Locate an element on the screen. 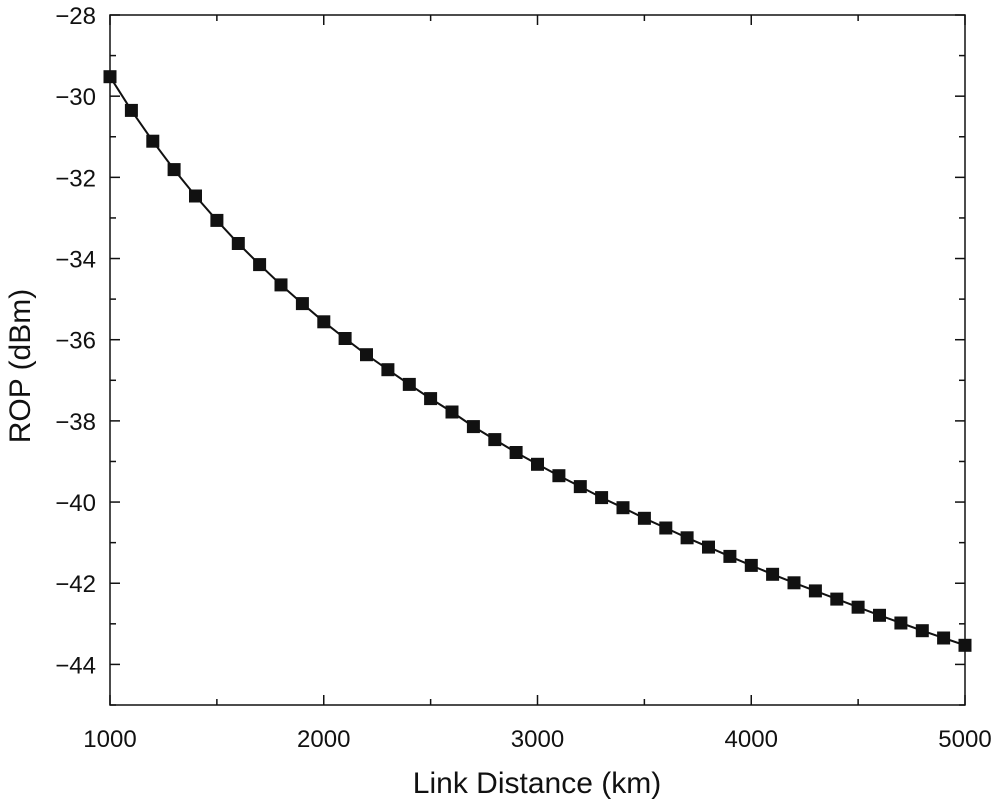 The width and height of the screenshot is (1000, 810). y-axis-title: ROP (dBm) is located at coordinates (20, 366).